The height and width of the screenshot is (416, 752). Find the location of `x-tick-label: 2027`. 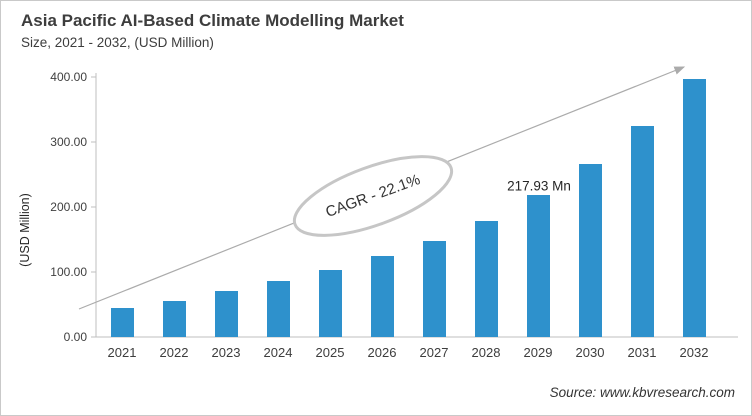

x-tick-label: 2027 is located at coordinates (434, 352).